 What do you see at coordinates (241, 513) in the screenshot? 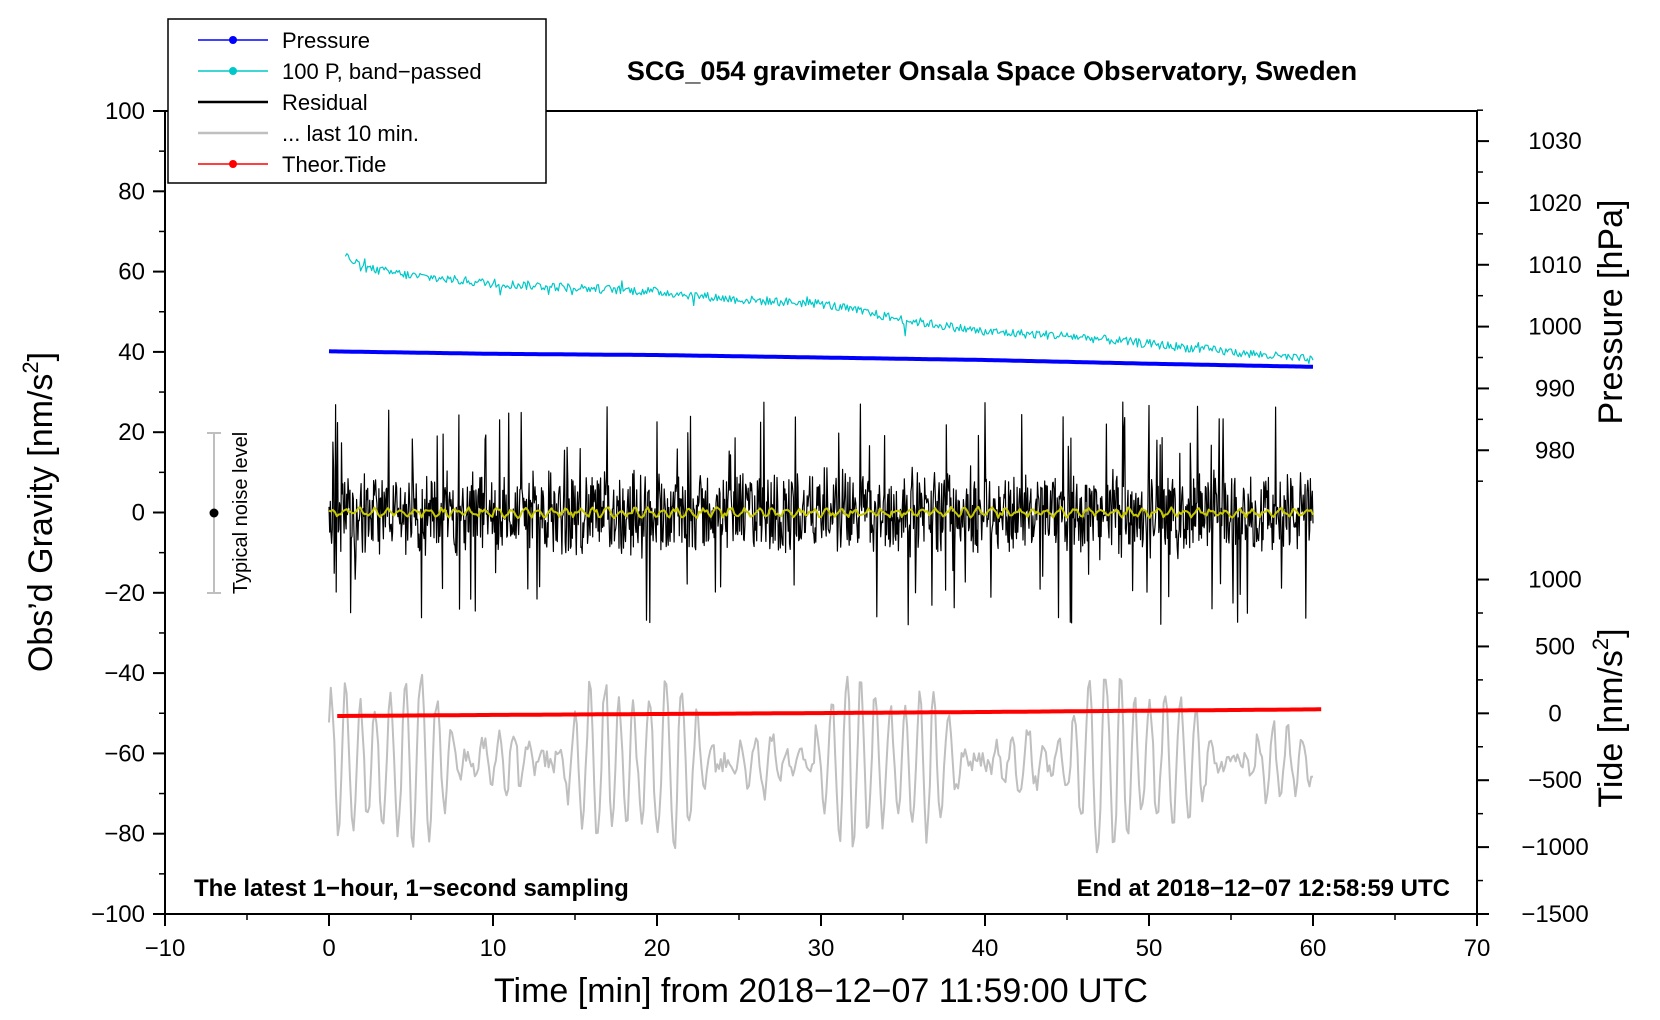
I see `noise-label: Typical noise level` at bounding box center [241, 513].